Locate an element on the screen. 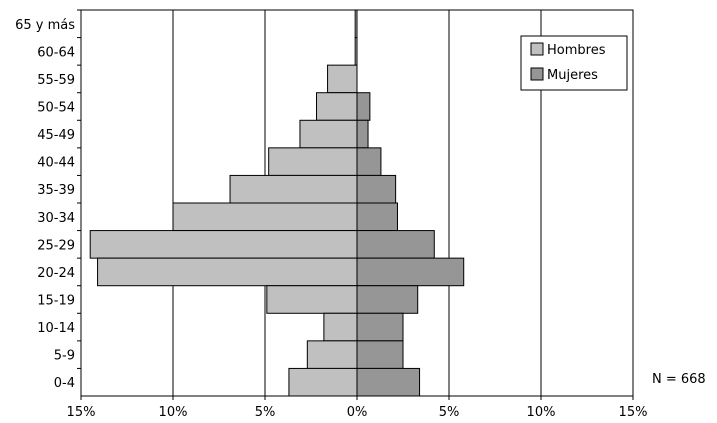  x-axis-tick-labels: 15% 10% 5% 0% 5% 10% 15% is located at coordinates (357, 408).